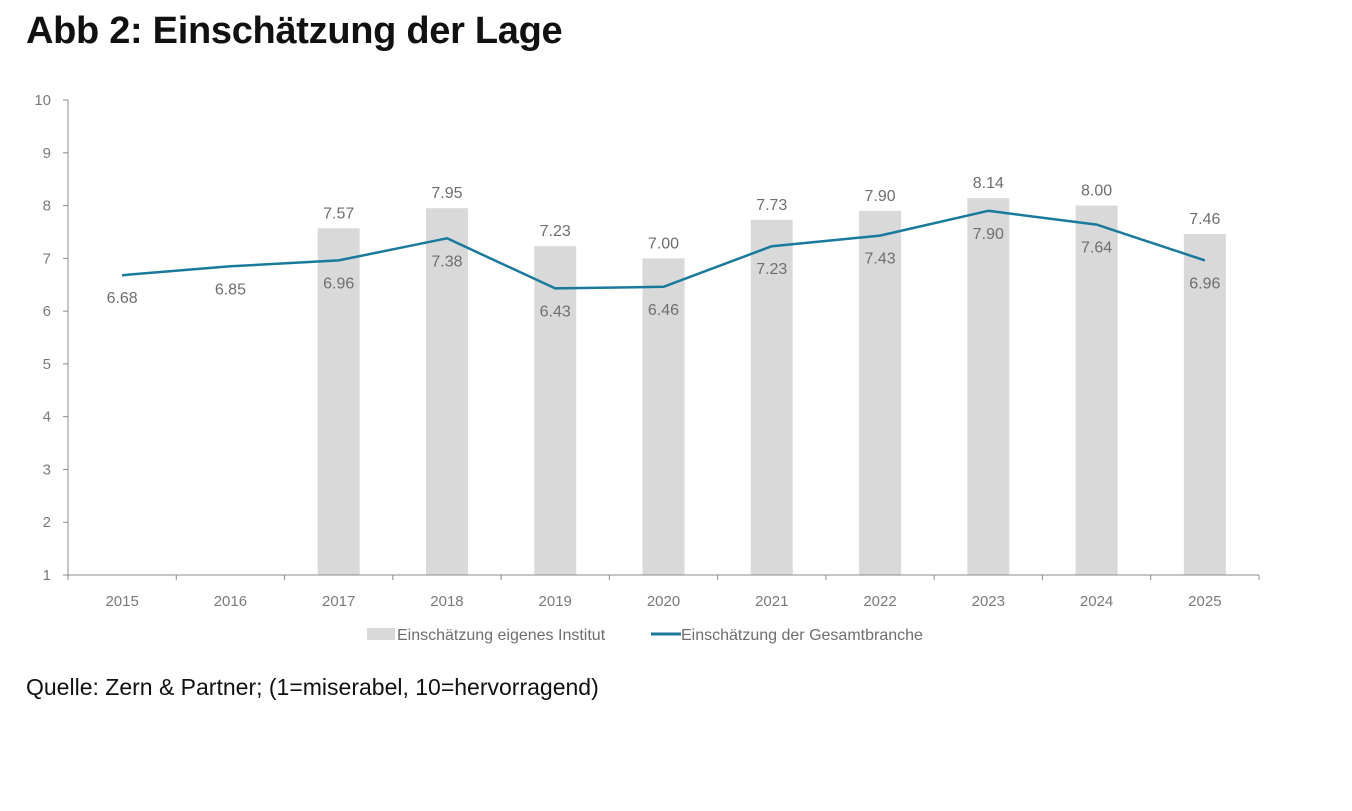 Image resolution: width=1352 pixels, height=811 pixels. Describe the element at coordinates (663, 601) in the screenshot. I see `x-tick-label: 2020` at that location.